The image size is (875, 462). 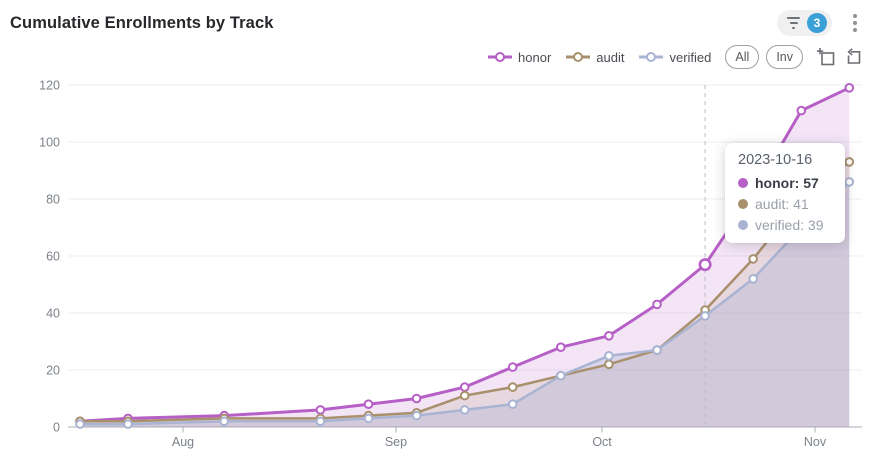 What do you see at coordinates (775, 160) in the screenshot?
I see `tooltip-date: 2023-10-16` at bounding box center [775, 160].